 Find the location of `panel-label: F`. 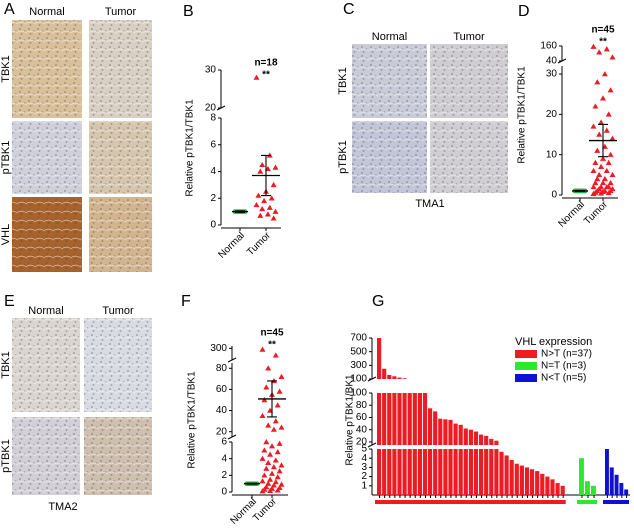

panel-label: F is located at coordinates (186, 301).